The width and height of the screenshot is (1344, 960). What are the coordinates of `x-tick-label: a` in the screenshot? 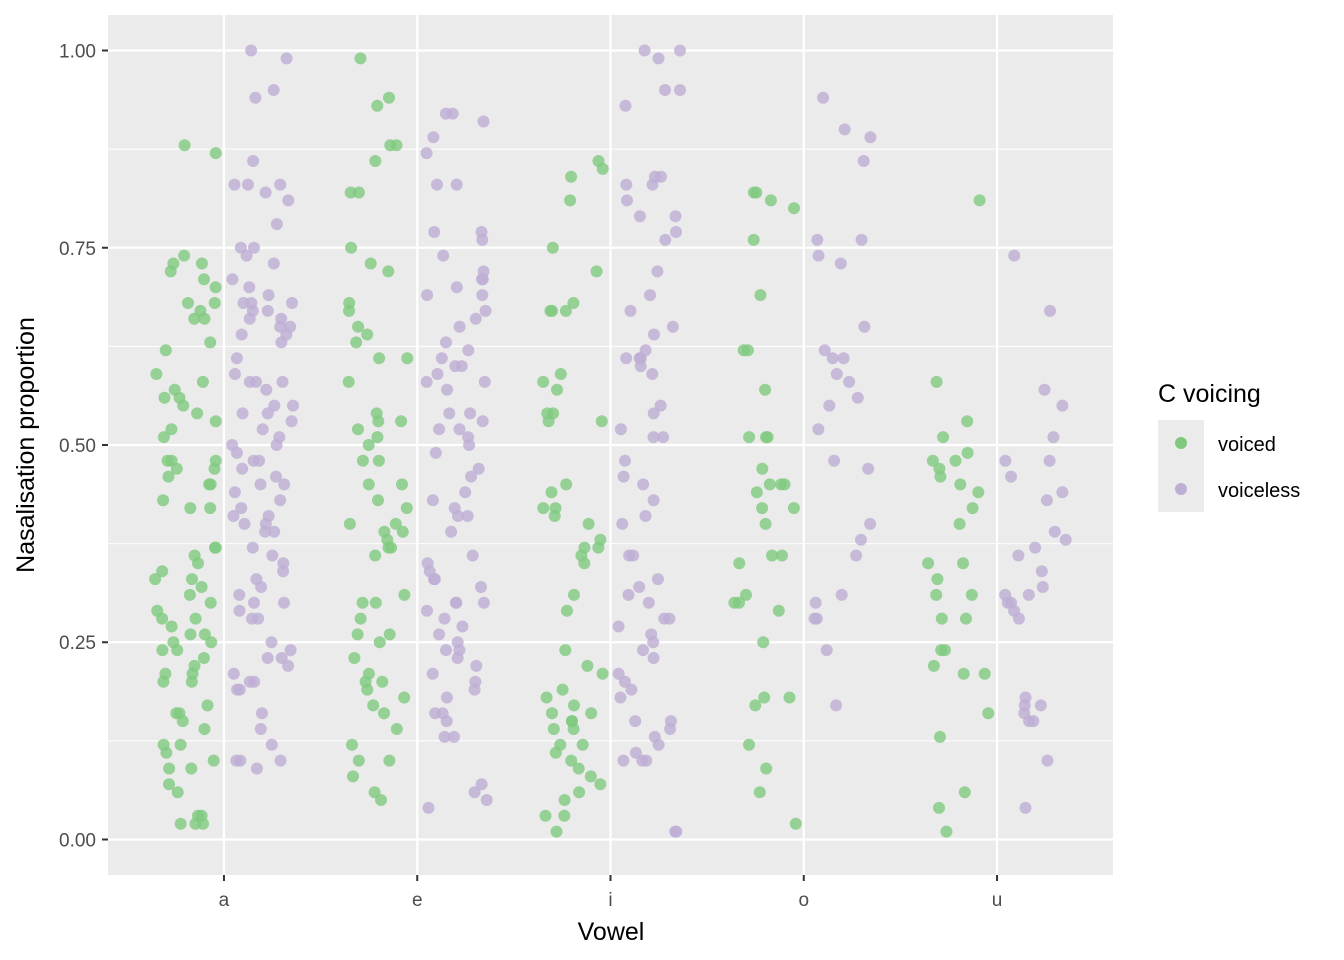 It's located at (224, 900).